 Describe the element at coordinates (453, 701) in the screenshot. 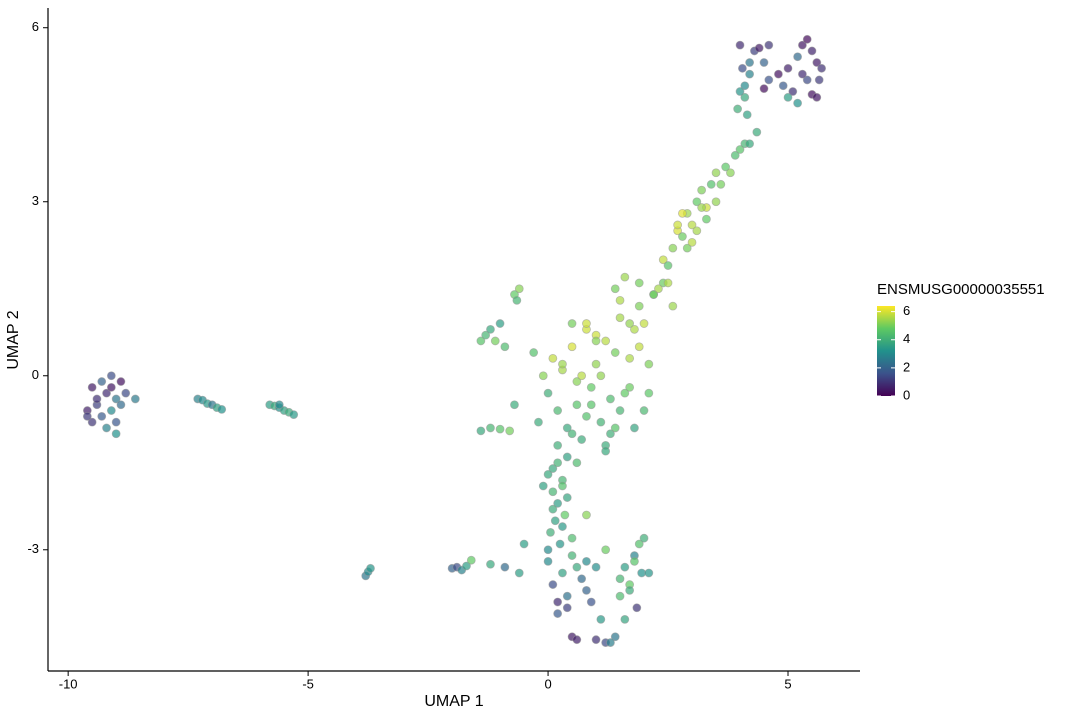

I see `x-axis-title: UMAP 1` at that location.